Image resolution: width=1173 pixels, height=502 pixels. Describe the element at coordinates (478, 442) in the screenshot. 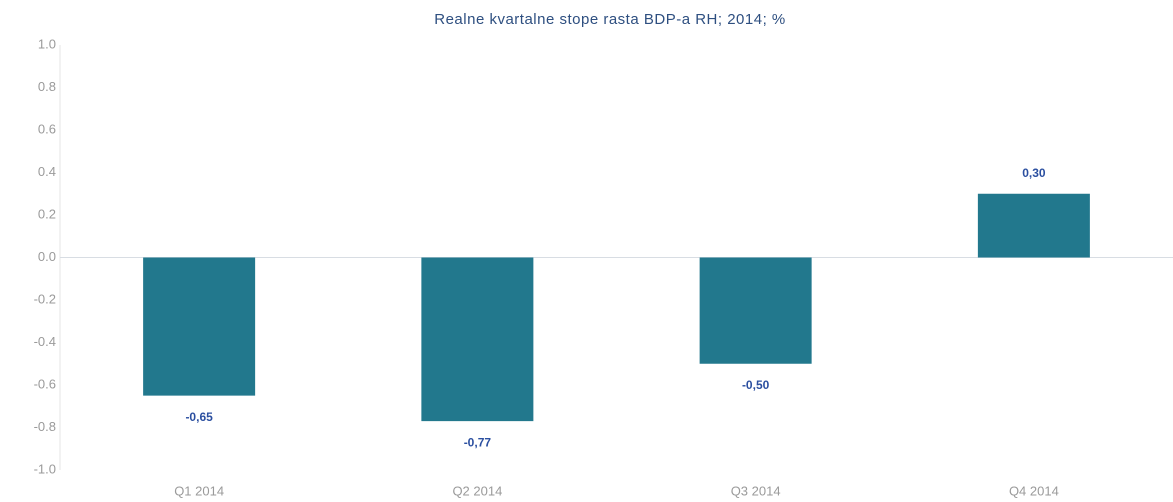

I see `data-label: -0,77` at that location.